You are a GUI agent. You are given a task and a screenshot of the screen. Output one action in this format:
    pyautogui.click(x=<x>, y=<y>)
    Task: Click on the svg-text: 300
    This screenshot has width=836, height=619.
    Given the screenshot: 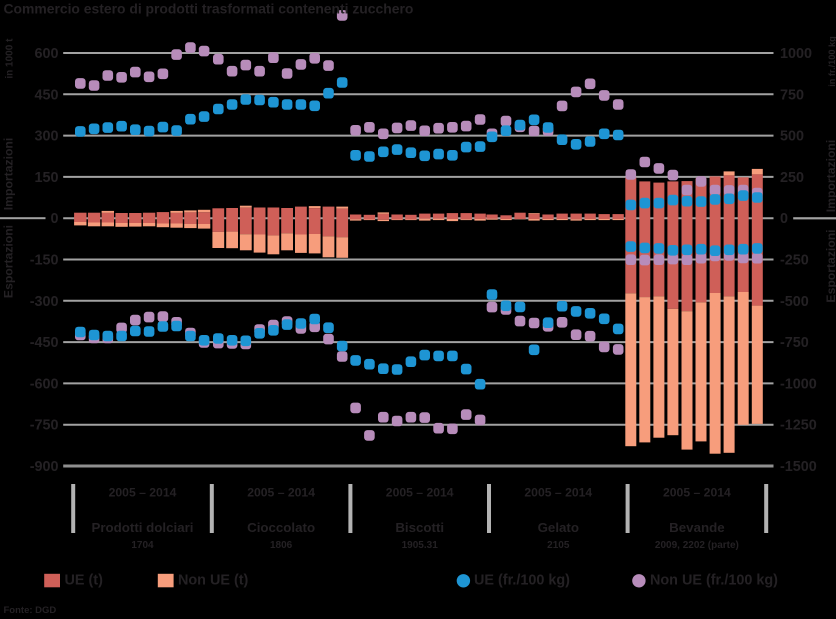 What is the action you would take?
    pyautogui.click(x=46, y=137)
    